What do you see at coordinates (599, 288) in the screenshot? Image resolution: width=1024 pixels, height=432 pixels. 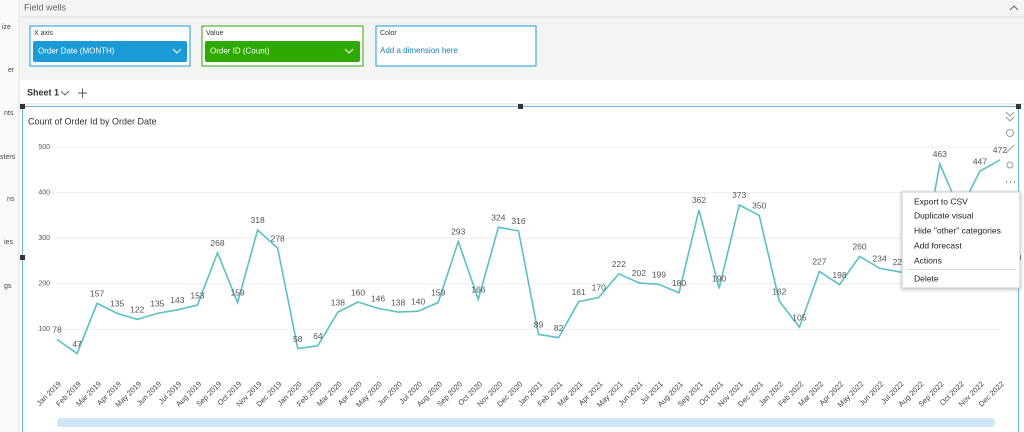 I see `data-label: 170` at bounding box center [599, 288].